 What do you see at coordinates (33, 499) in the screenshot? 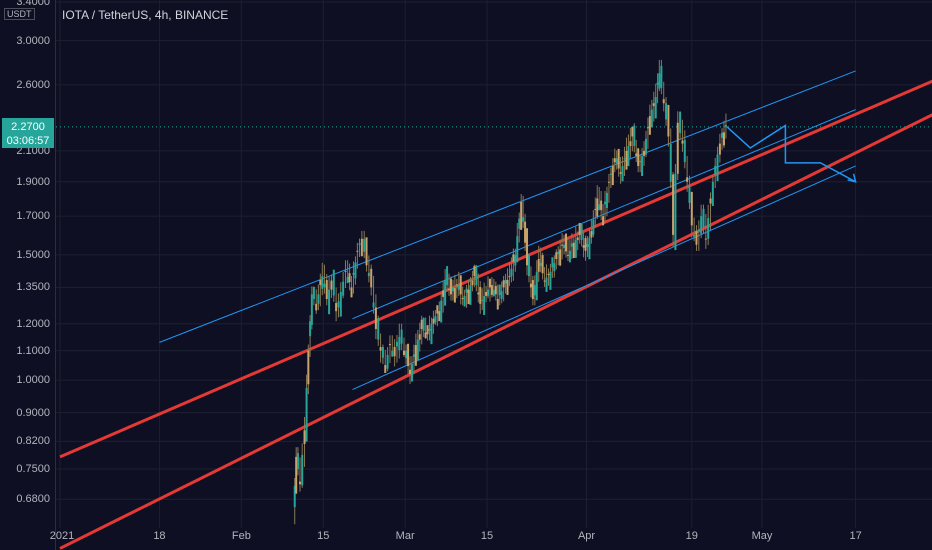
I see `price-tick-label: 0.6800` at bounding box center [33, 499].